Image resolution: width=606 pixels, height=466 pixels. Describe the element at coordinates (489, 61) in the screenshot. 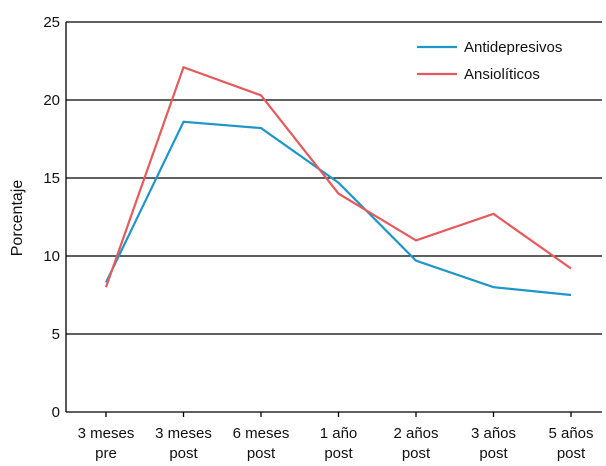

I see `legend: Antidepresivos Ansiolíticos` at that location.